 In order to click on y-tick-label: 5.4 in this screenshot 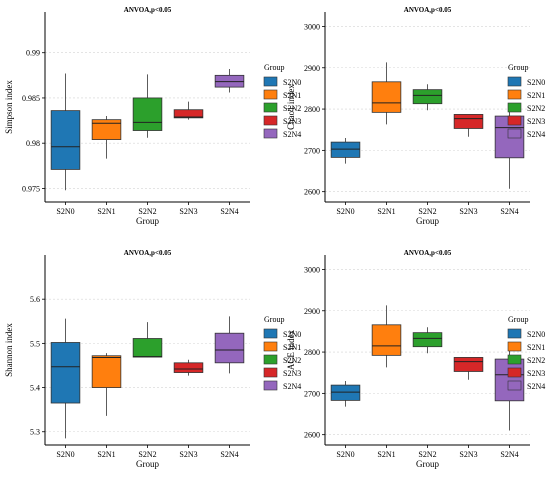, I will do `click(35, 388)`.